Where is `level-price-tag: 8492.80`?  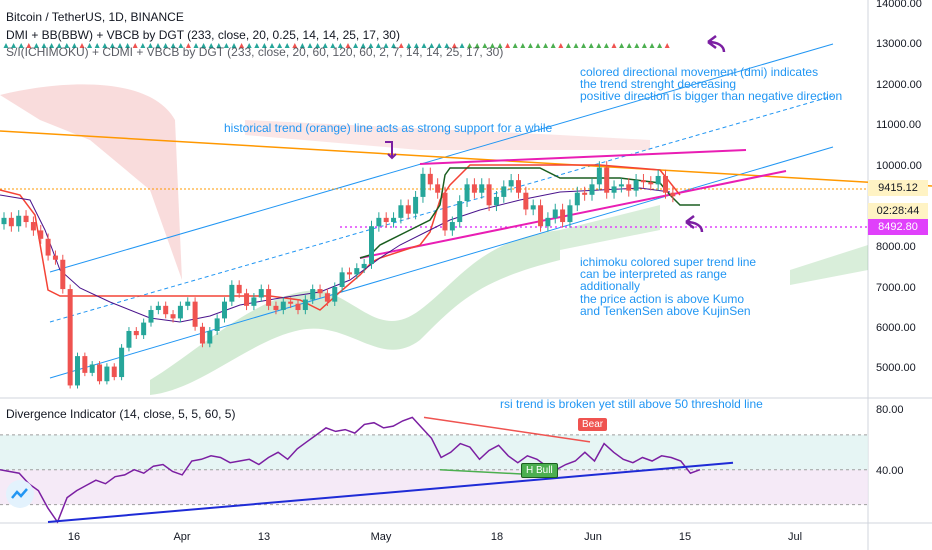 level-price-tag: 8492.80 is located at coordinates (898, 227).